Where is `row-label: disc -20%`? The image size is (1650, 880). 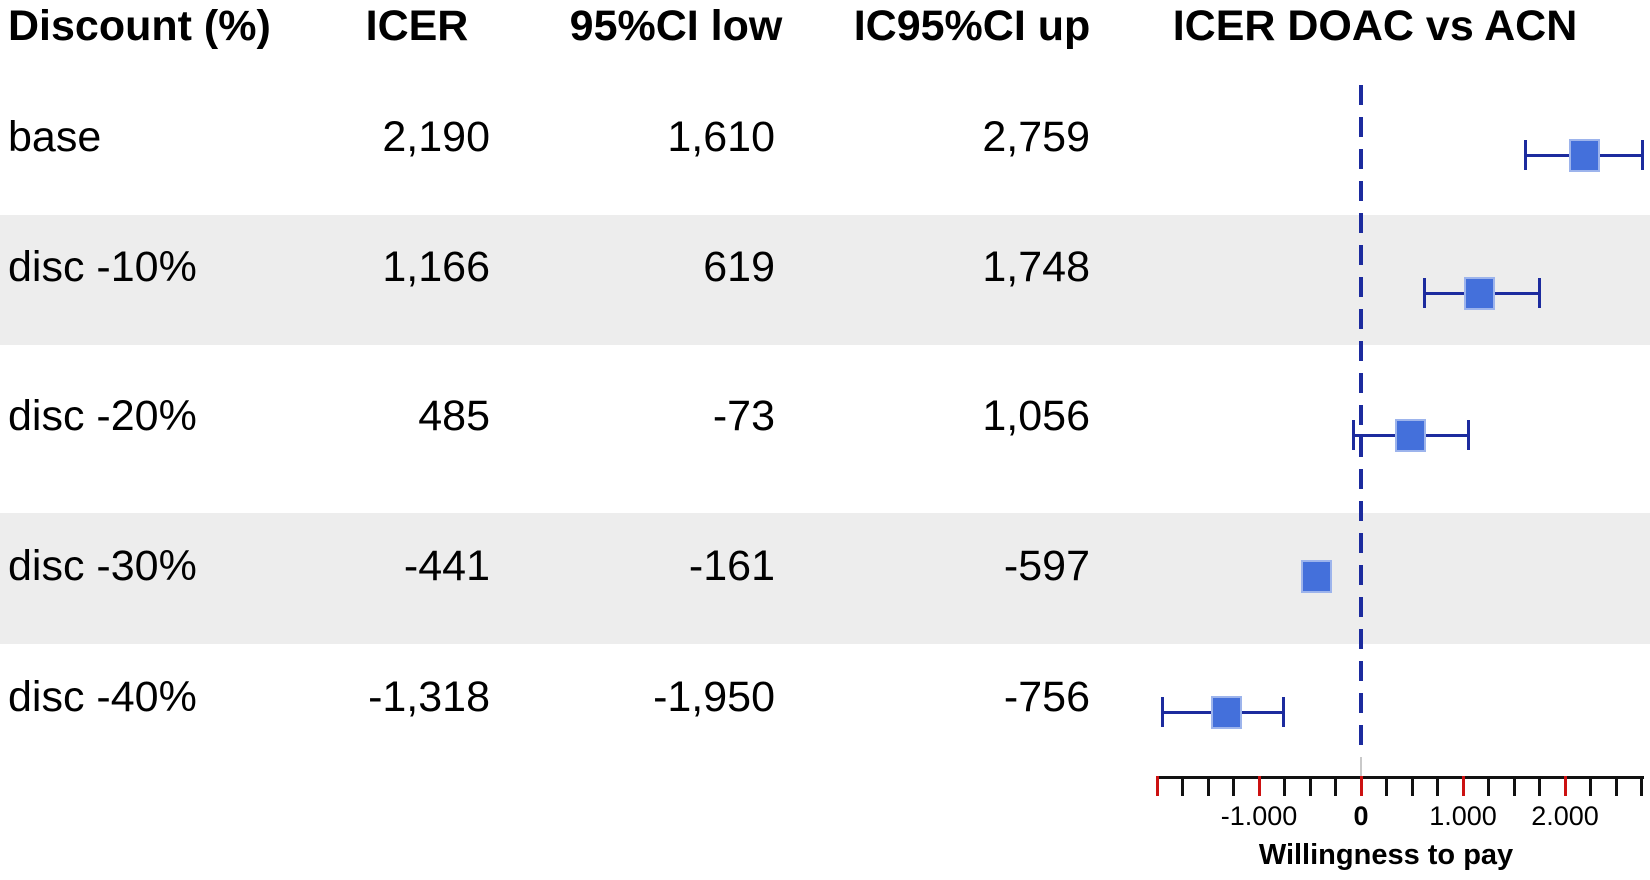
row-label: disc -20% is located at coordinates (102, 416).